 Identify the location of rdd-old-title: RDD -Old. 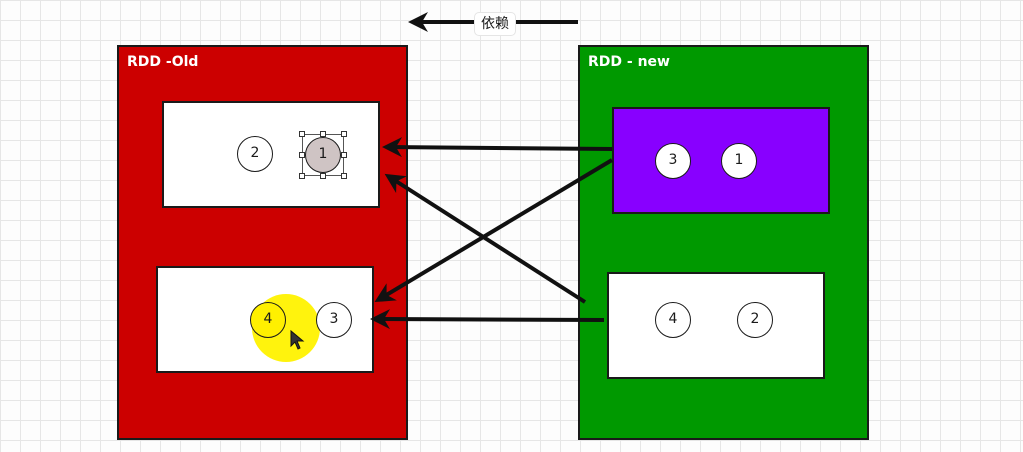
(163, 62).